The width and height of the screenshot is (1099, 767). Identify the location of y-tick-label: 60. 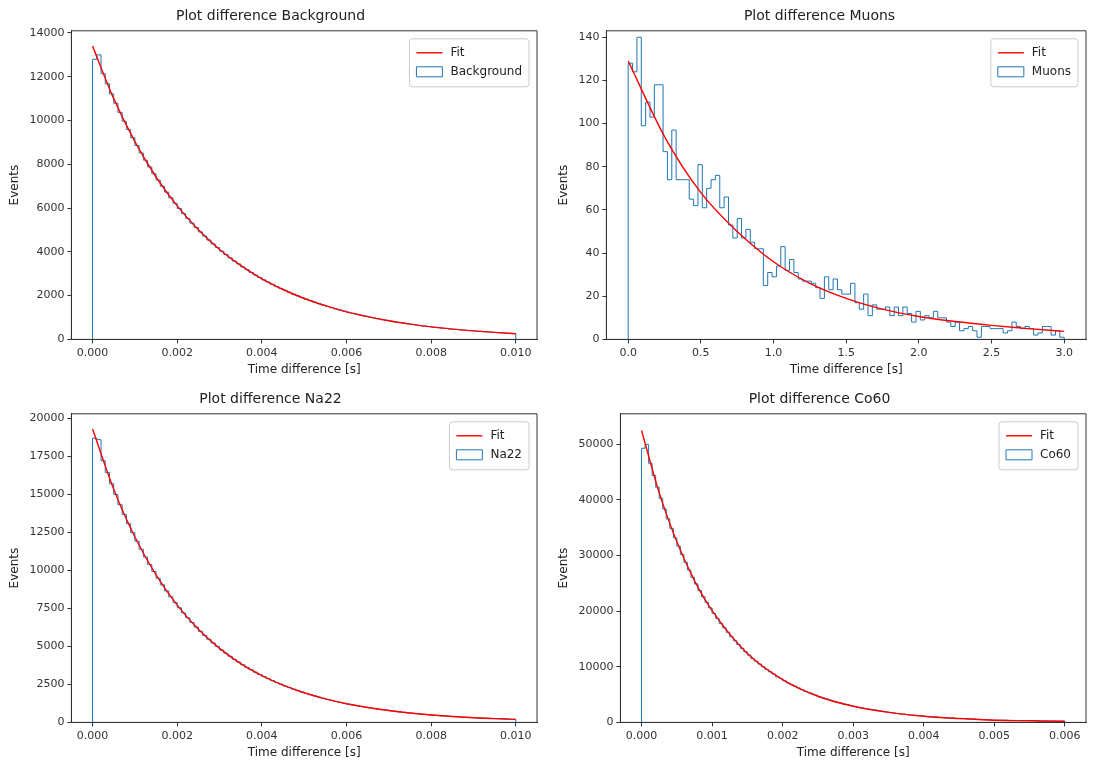
(592, 209).